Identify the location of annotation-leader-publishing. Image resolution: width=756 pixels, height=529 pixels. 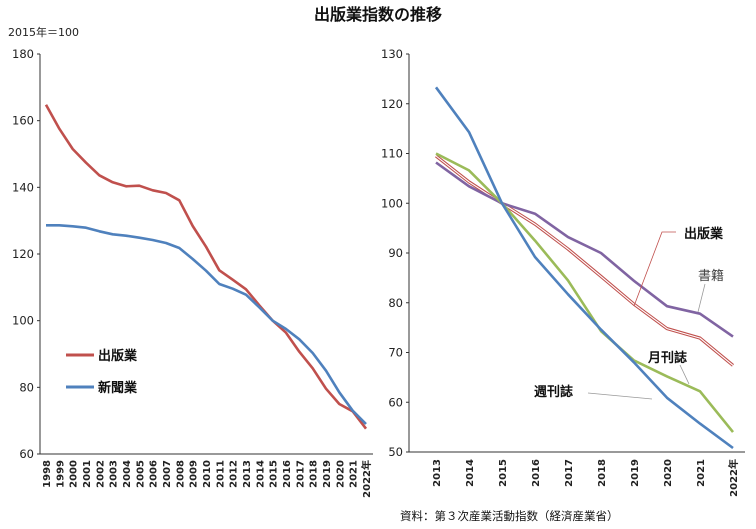
(654, 269).